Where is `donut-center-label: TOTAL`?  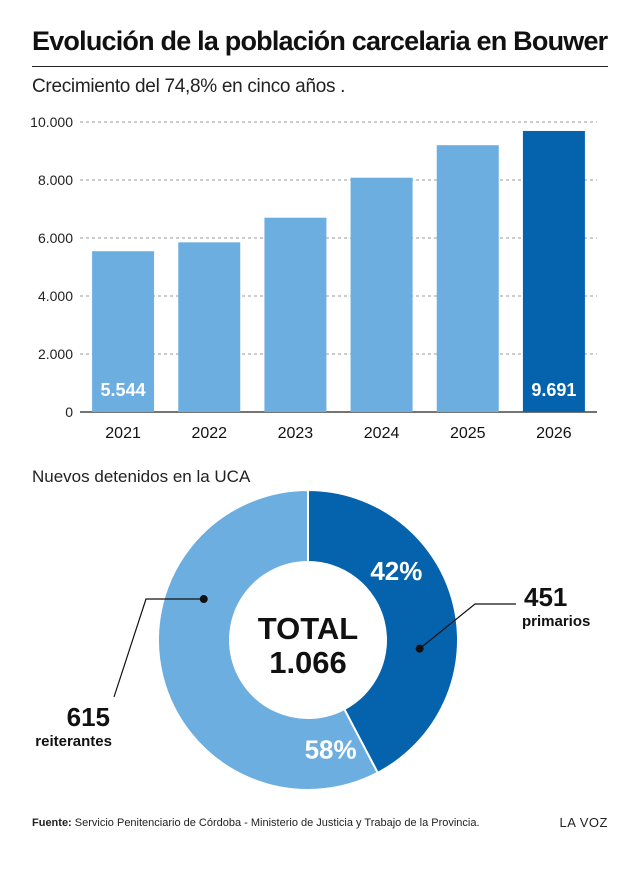
donut-center-label: TOTAL is located at coordinates (308, 628).